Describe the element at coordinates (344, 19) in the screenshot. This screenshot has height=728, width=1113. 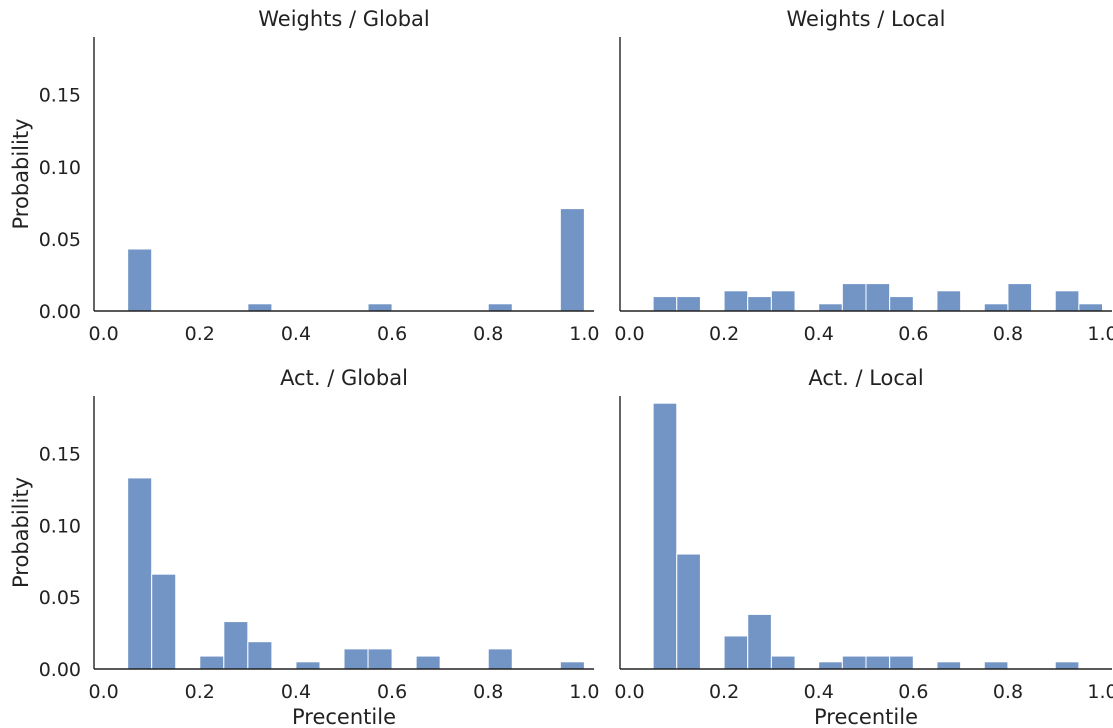
I see `panel-title: Weights / Global` at that location.